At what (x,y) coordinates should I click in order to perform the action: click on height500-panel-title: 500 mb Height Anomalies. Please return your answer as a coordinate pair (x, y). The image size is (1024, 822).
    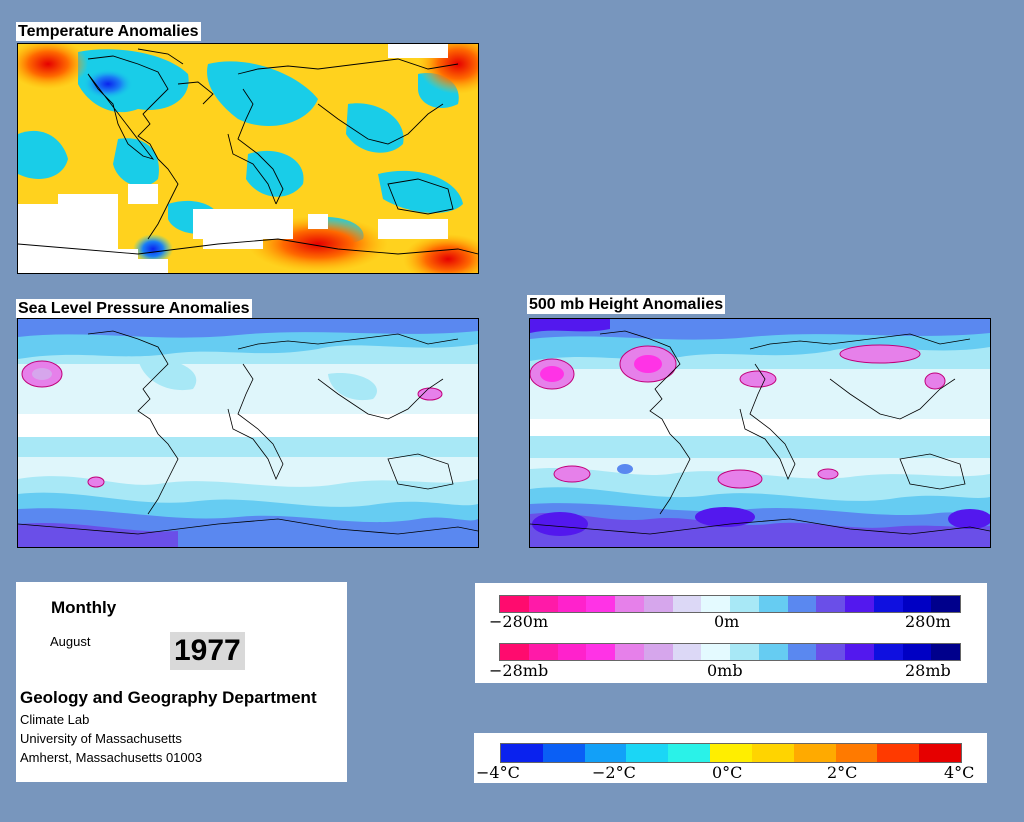
    Looking at the image, I should click on (626, 304).